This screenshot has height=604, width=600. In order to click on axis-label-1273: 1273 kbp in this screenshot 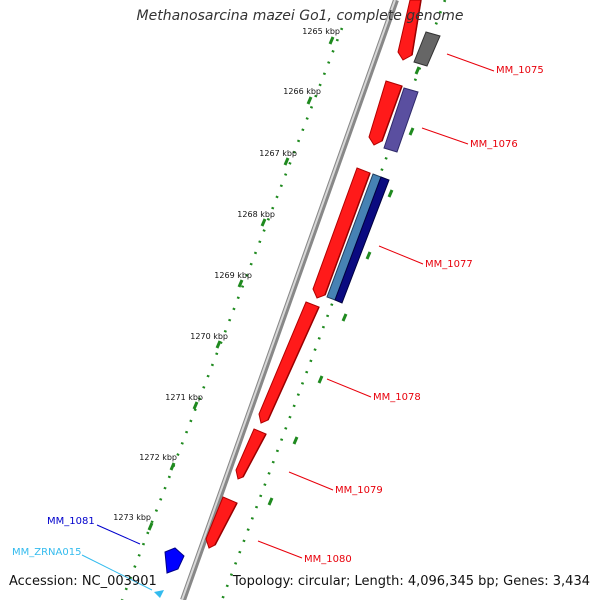, I will do `click(132, 517)`.